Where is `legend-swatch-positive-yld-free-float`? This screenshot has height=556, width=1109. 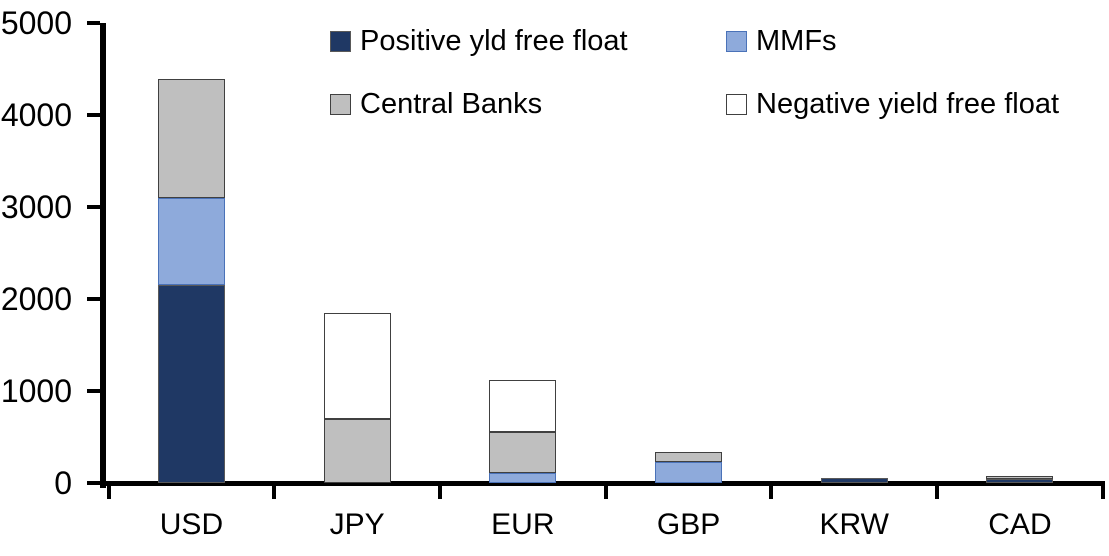 legend-swatch-positive-yld-free-float is located at coordinates (340, 41).